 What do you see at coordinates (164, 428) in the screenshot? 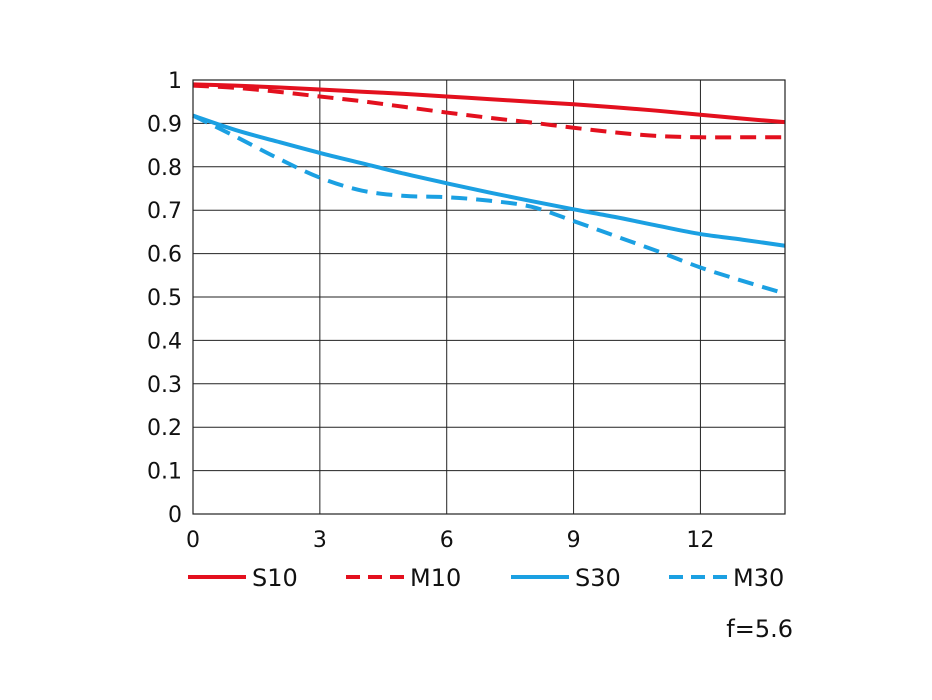
I see `y-tick-label: 0.2` at bounding box center [164, 428].